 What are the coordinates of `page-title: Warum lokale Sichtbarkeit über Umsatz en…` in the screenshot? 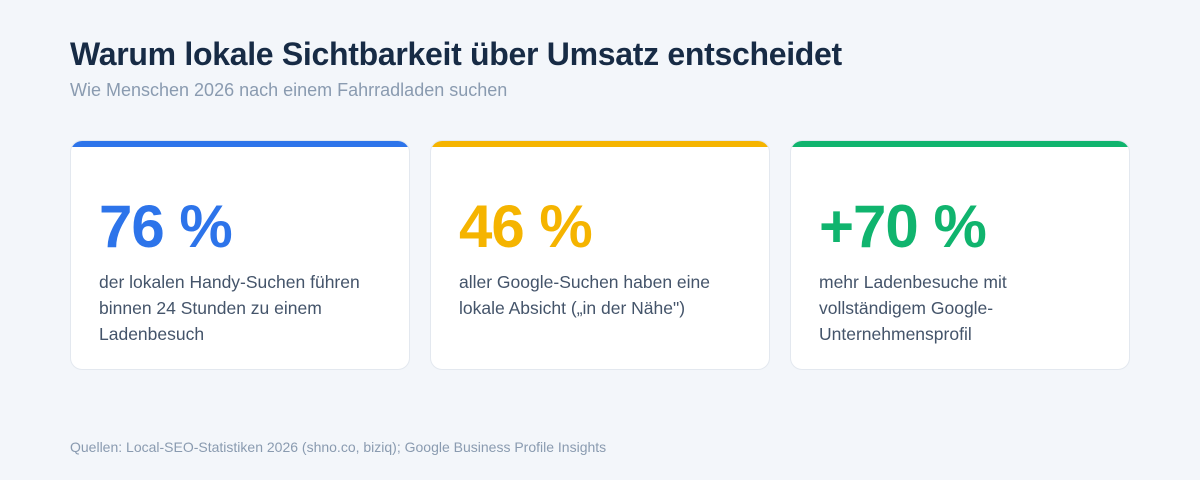 It's located at (456, 54).